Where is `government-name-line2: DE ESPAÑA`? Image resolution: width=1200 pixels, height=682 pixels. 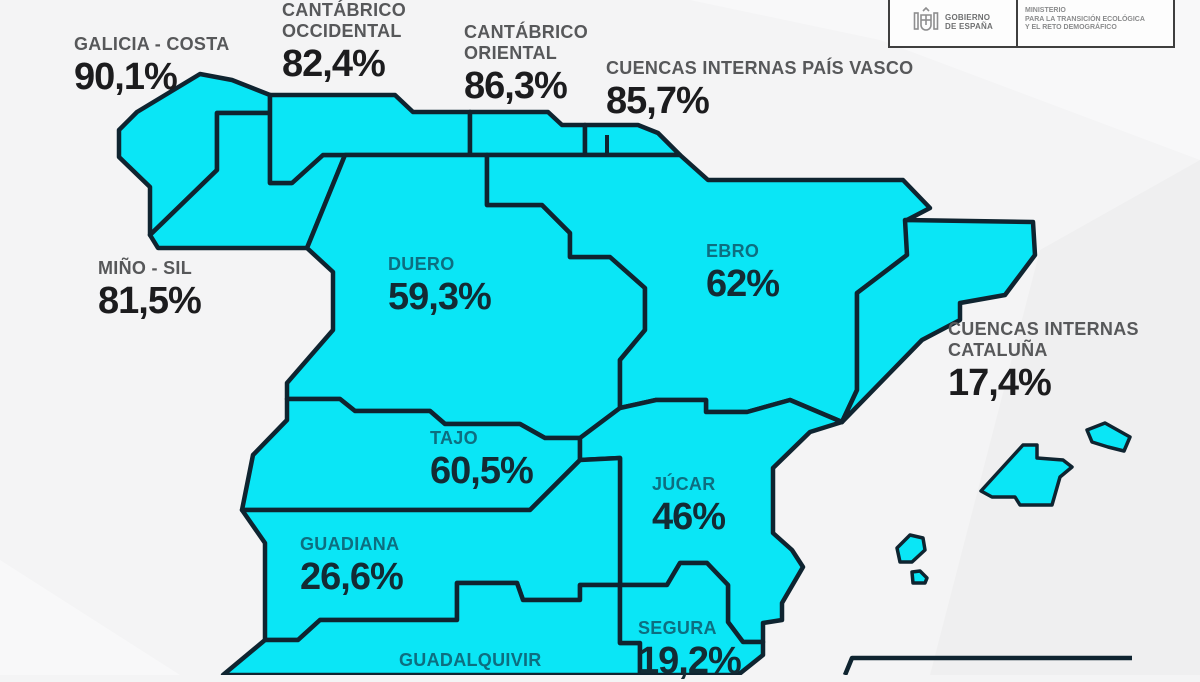 government-name-line2: DE ESPAÑA is located at coordinates (969, 26).